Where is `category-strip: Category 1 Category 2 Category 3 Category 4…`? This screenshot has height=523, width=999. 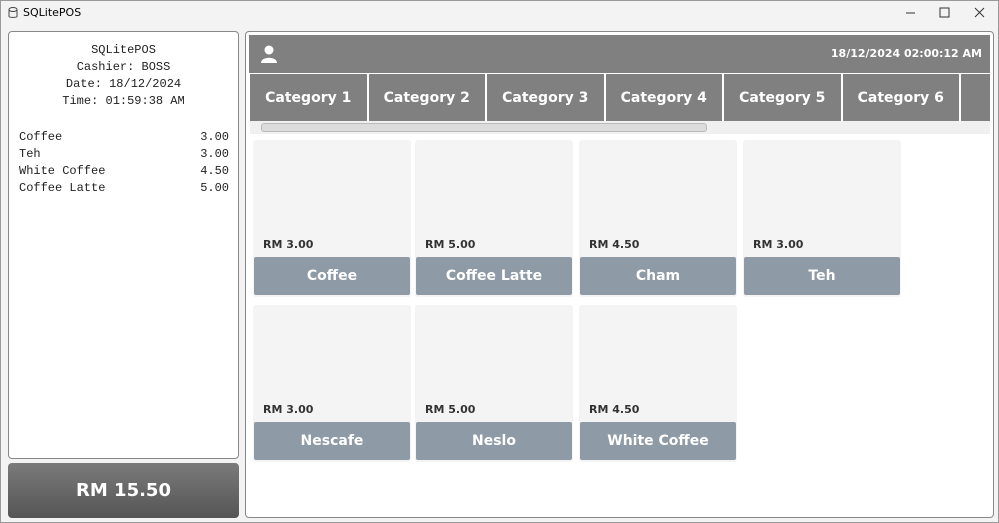
category-strip: Category 1 Category 2 Category 3 Category 4… is located at coordinates (620, 97).